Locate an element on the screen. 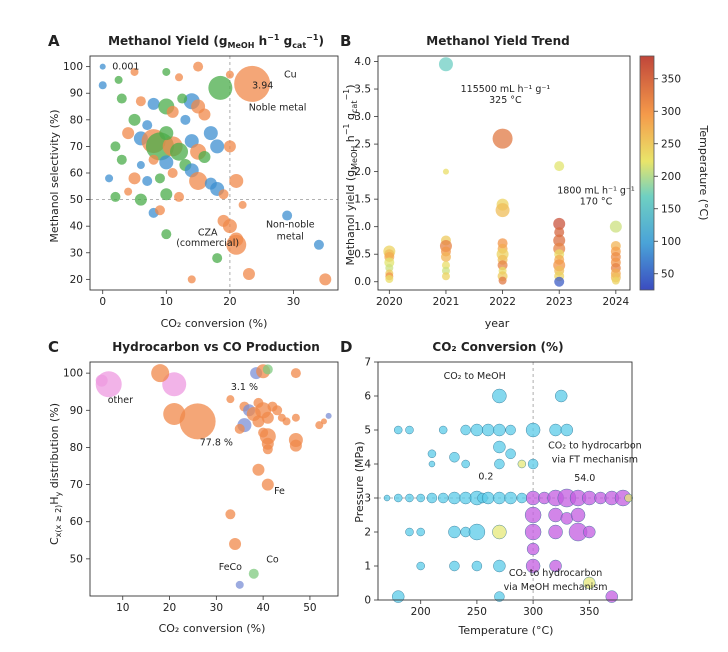  x-tick-label: 30 is located at coordinates (216, 608).